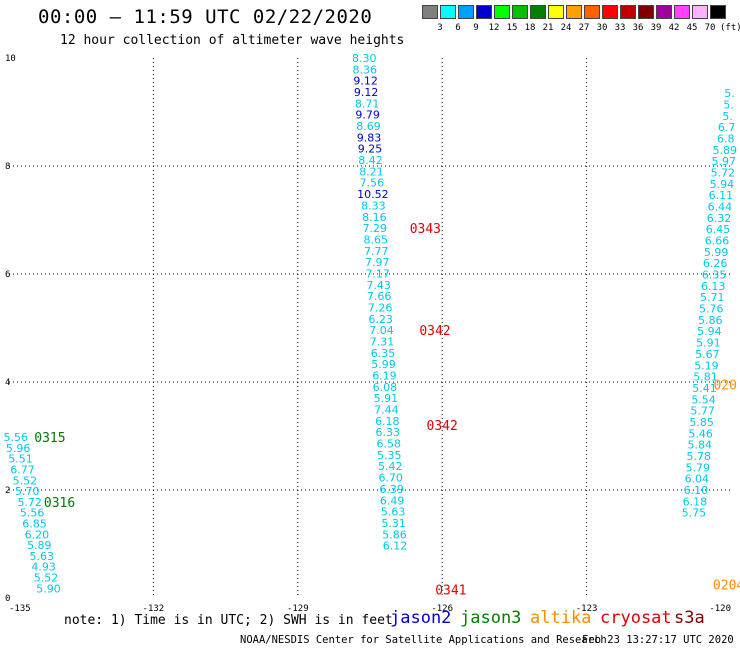 This screenshot has width=740, height=650. What do you see at coordinates (421, 618) in the screenshot?
I see `legend-jason2: jason2` at bounding box center [421, 618].